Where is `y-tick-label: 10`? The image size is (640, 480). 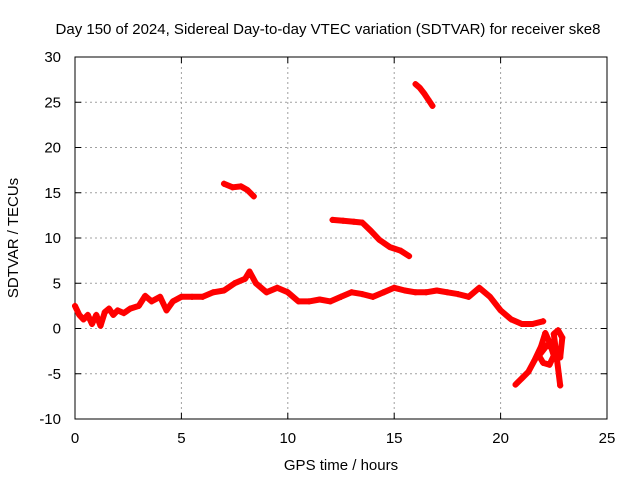
y-tick-label: 10 is located at coordinates (52, 238).